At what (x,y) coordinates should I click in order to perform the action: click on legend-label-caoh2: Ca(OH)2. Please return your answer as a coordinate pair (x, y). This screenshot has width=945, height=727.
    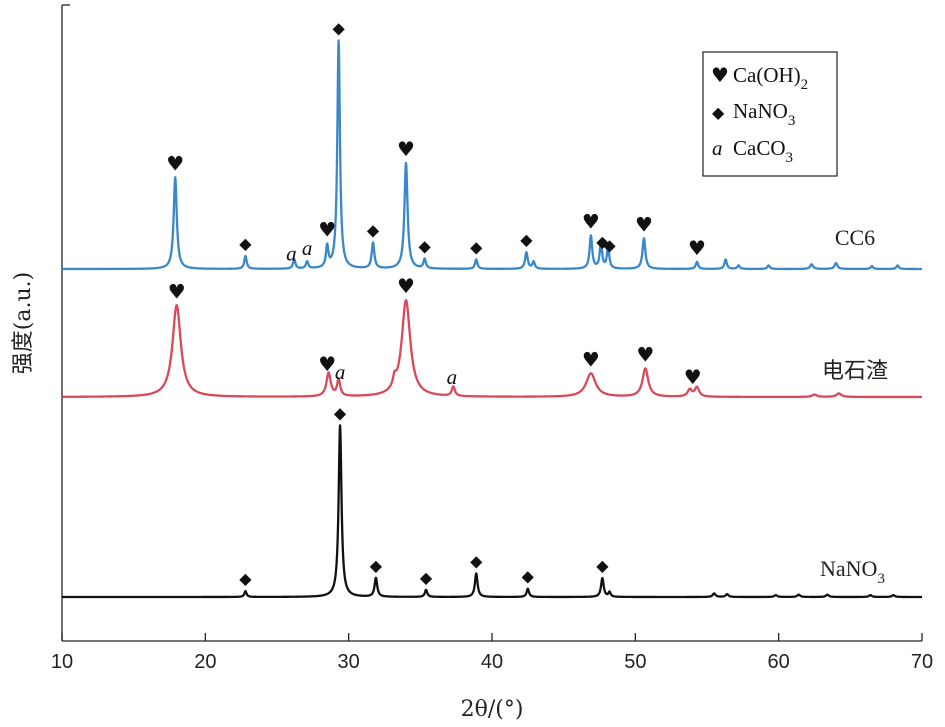
    Looking at the image, I should click on (770, 78).